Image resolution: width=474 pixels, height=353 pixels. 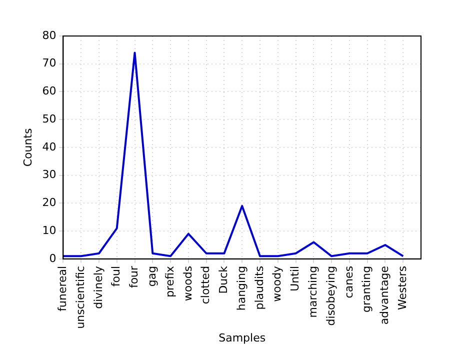 I want to click on y-tick-label: 10, so click(x=49, y=230).